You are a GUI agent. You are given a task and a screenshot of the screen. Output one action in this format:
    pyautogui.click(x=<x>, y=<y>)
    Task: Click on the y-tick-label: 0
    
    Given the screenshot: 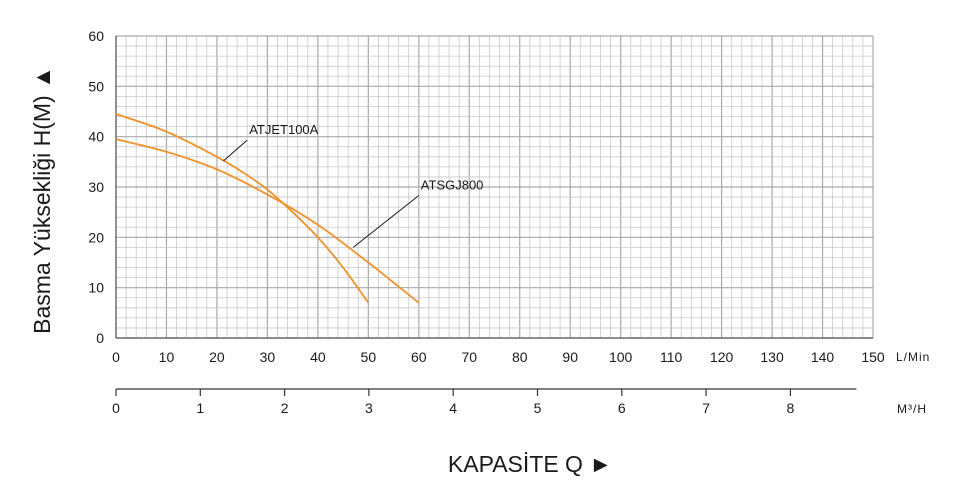 What is the action you would take?
    pyautogui.click(x=100, y=338)
    